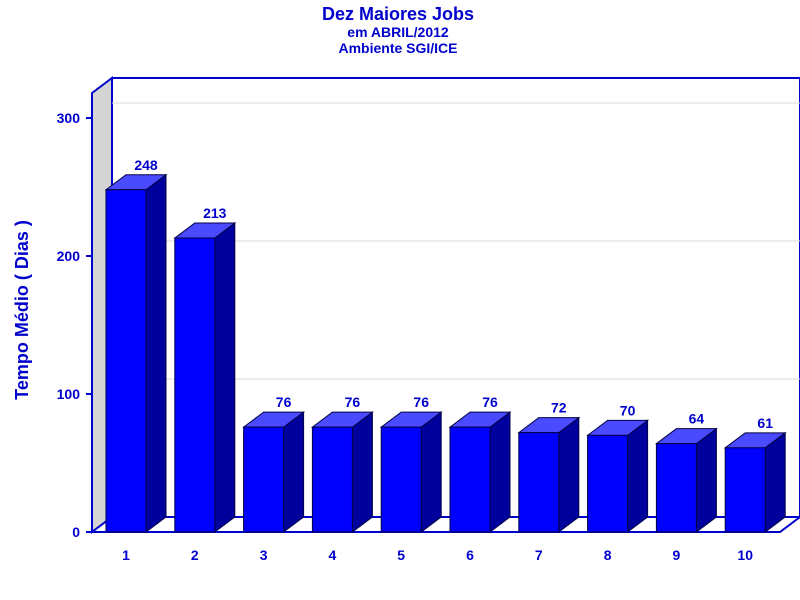 This screenshot has width=800, height=600. What do you see at coordinates (126, 555) in the screenshot?
I see `x-tick-label: 1` at bounding box center [126, 555].